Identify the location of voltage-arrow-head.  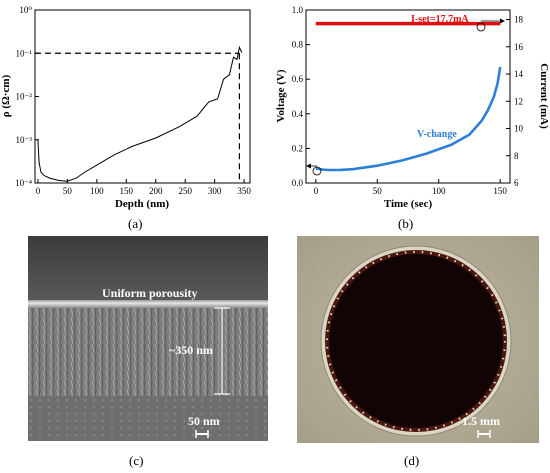
(308, 166).